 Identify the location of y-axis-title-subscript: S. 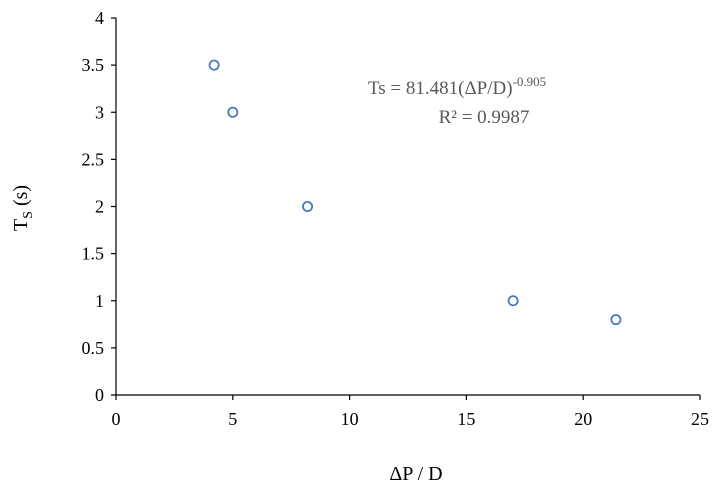
(28, 215).